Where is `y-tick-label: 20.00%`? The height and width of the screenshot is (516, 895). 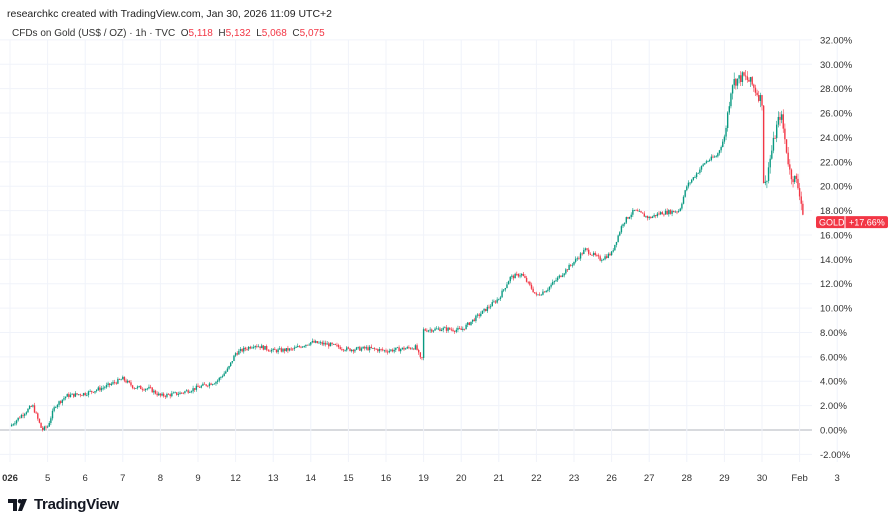
y-tick-label: 20.00% is located at coordinates (836, 187).